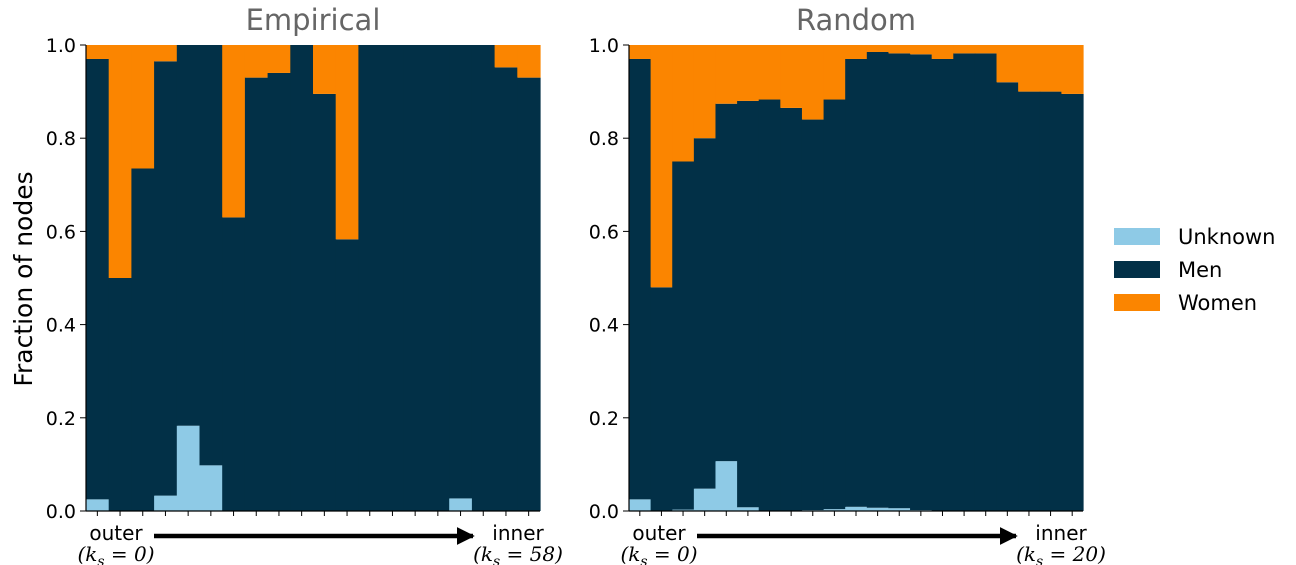 This screenshot has width=1296, height=565. What do you see at coordinates (1137, 269) in the screenshot?
I see `legend-swatch-men` at bounding box center [1137, 269].